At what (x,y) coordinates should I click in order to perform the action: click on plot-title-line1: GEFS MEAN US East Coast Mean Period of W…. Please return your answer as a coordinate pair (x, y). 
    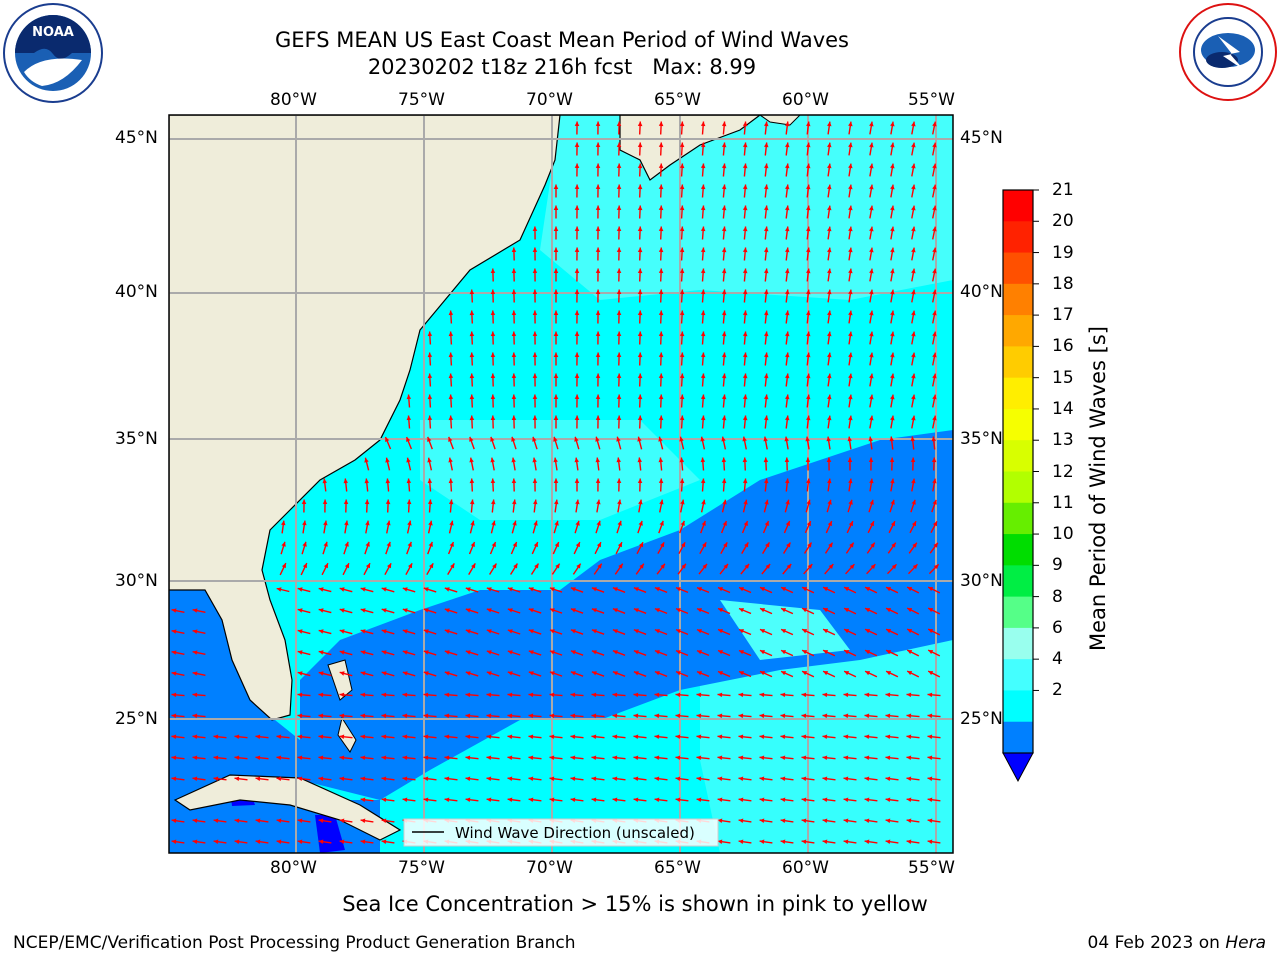
    Looking at the image, I should click on (562, 40).